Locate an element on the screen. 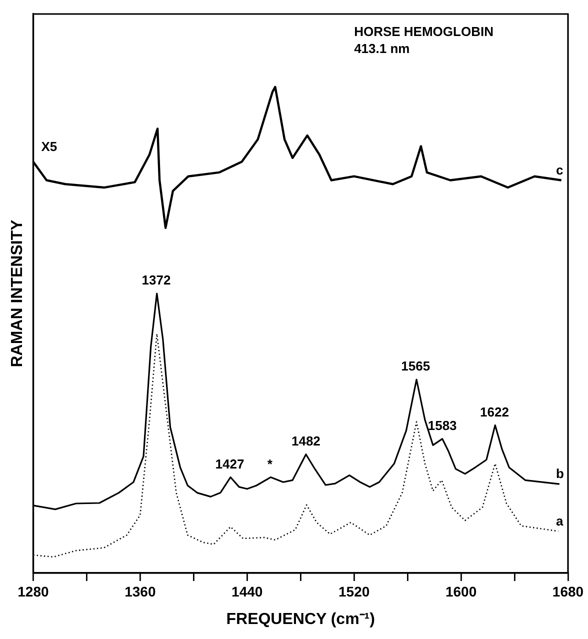 The width and height of the screenshot is (588, 639). x-tick-label: 1680 is located at coordinates (568, 591).